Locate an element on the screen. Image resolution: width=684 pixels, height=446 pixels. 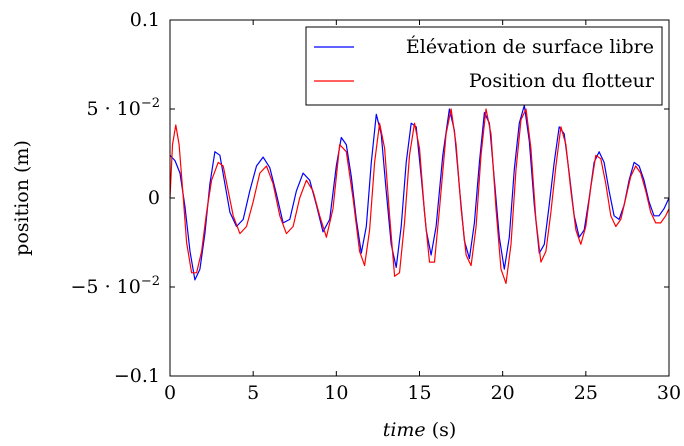
y-tick-label: −5 · 10⁻² is located at coordinates (115, 286).